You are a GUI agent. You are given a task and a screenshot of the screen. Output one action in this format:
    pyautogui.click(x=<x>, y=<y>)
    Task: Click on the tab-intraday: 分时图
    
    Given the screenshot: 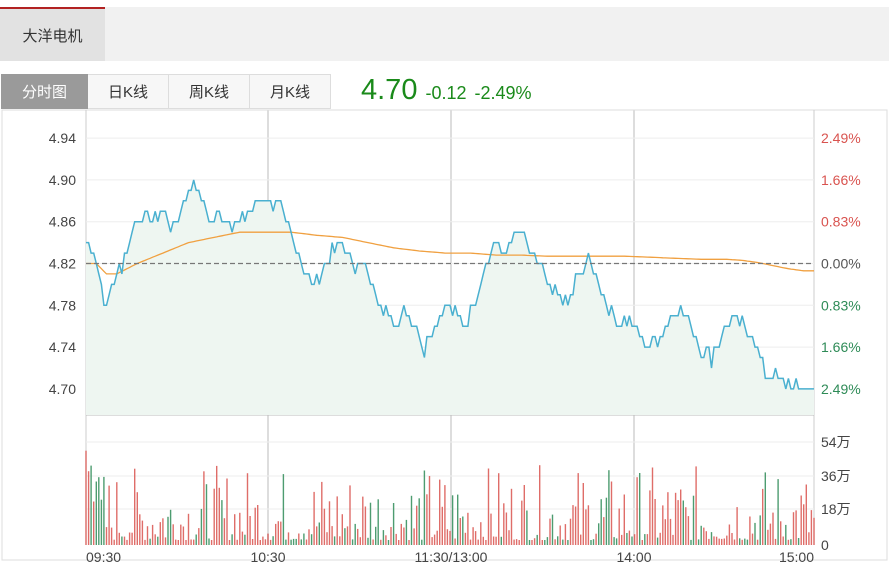 What is the action you would take?
    pyautogui.click(x=44, y=91)
    